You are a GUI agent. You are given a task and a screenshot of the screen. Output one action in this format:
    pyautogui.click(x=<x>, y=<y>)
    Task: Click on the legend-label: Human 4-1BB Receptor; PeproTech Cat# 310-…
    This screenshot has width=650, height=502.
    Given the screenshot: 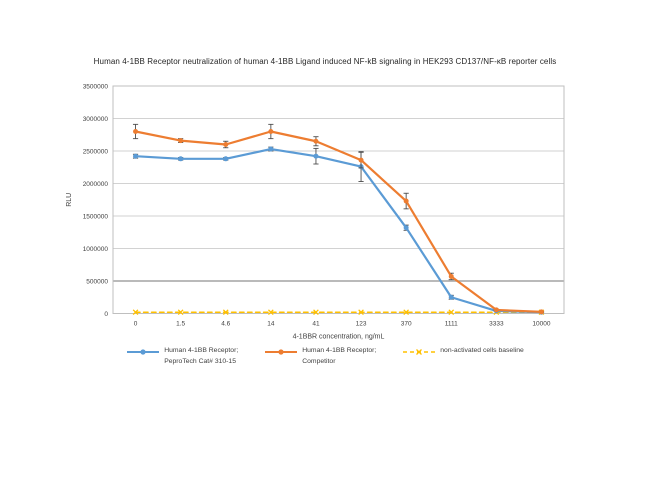 What is the action you would take?
    pyautogui.click(x=201, y=356)
    